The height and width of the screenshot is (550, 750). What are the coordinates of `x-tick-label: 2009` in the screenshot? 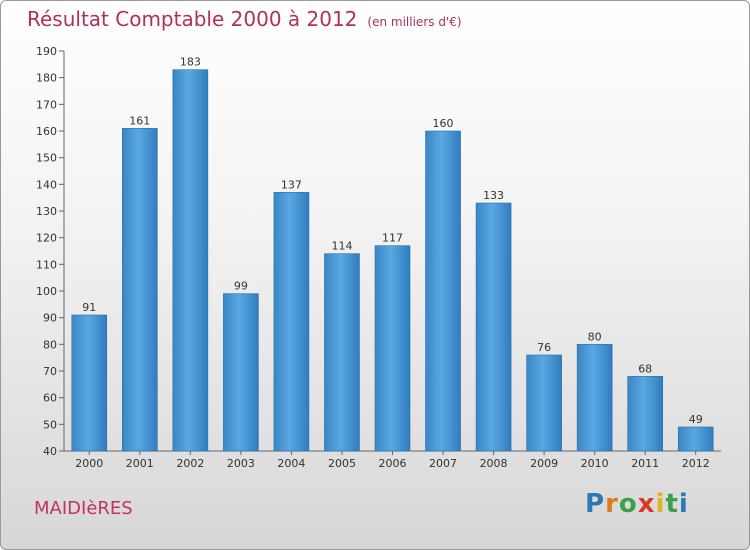 It's located at (544, 463).